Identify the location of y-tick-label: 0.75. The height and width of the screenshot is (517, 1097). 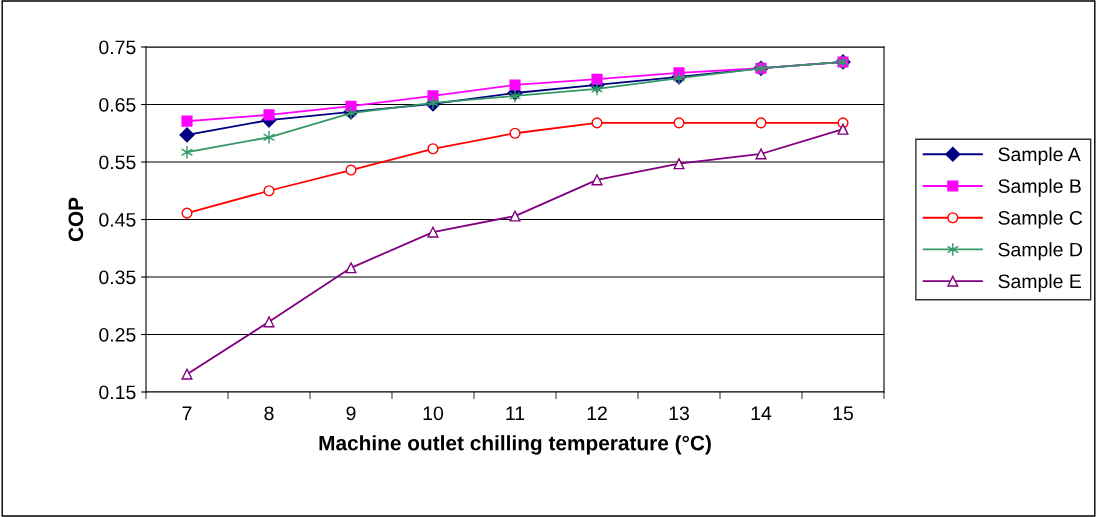
(117, 47).